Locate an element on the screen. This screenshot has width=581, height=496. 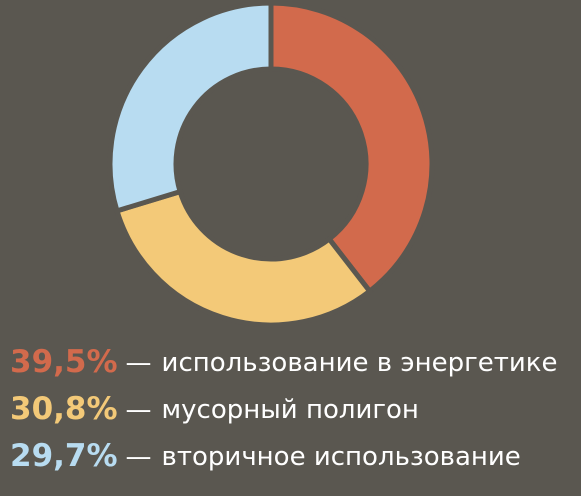
legend-value: 39,5% is located at coordinates (64, 362).